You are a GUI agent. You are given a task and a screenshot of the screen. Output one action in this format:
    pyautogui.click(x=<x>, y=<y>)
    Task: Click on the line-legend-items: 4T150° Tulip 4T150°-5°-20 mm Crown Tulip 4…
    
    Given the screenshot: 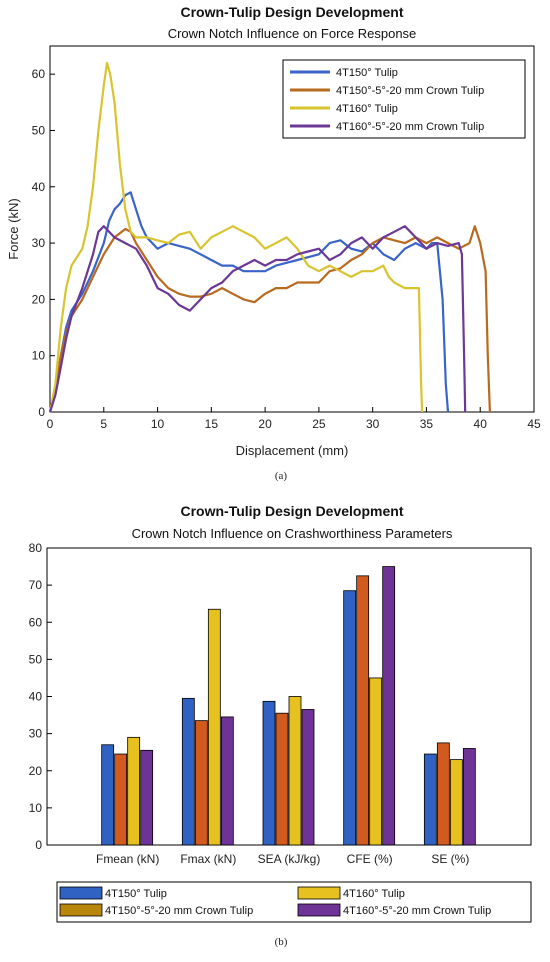 What is the action you would take?
    pyautogui.click(x=387, y=100)
    